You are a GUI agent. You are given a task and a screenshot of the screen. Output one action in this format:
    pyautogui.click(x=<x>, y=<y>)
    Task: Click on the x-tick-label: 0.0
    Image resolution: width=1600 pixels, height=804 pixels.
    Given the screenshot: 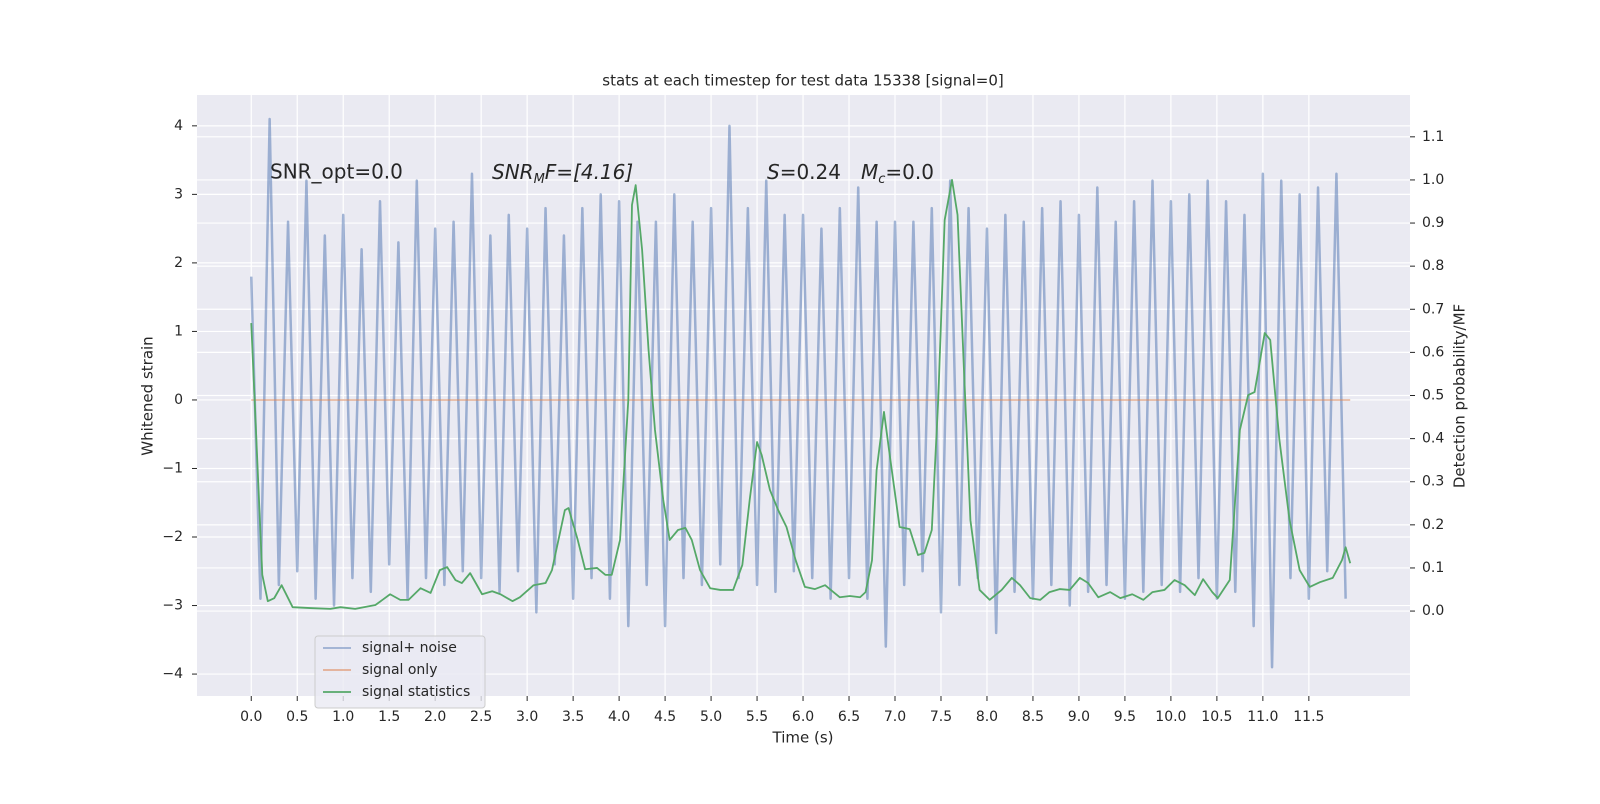 What is the action you would take?
    pyautogui.click(x=251, y=717)
    